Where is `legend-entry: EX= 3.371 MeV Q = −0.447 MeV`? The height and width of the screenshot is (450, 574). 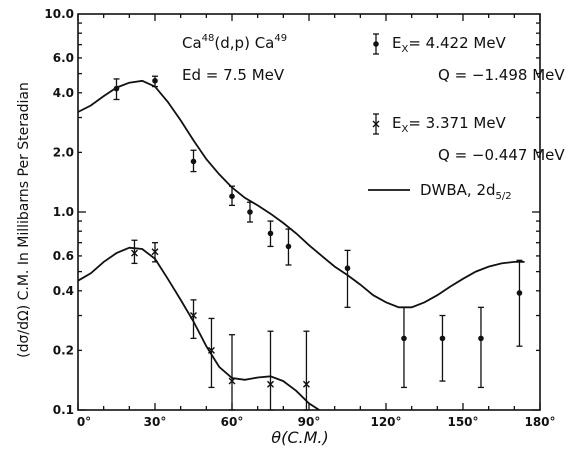 legend-entry: EX= 3.371 MeV Q = −0.447 MeV is located at coordinates (468, 138).